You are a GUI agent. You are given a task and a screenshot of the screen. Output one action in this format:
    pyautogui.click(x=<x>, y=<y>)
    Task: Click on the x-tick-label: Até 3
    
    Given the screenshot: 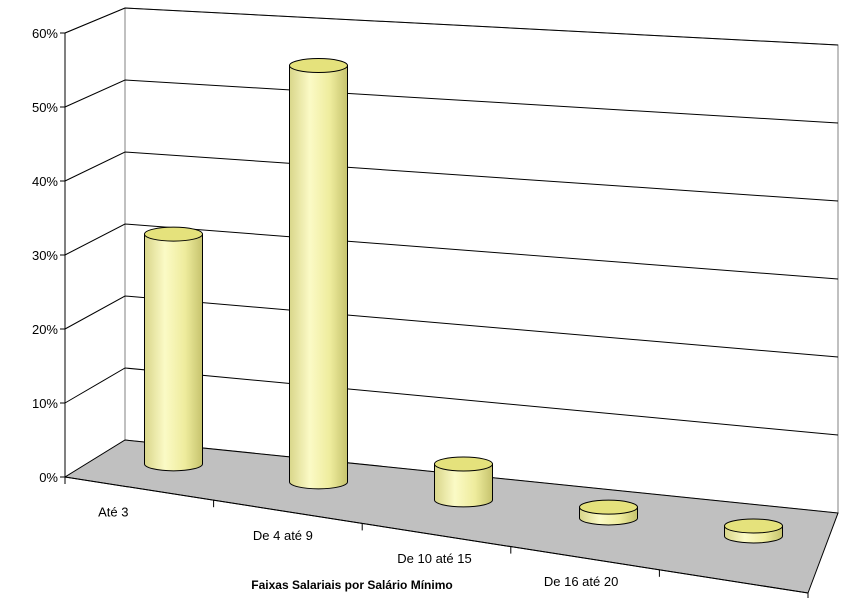 What is the action you would take?
    pyautogui.click(x=113, y=512)
    